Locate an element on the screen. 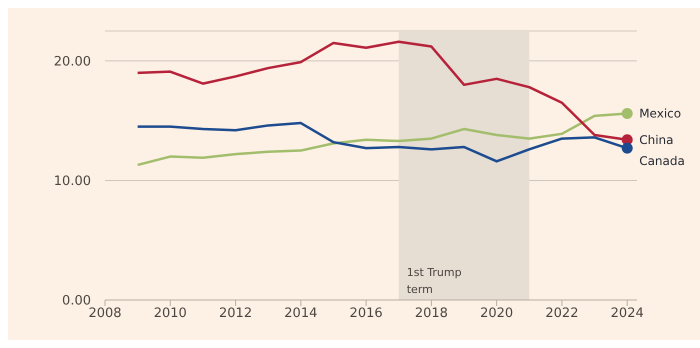 The height and width of the screenshot is (348, 700). x-tick-label: 2008 is located at coordinates (105, 314).